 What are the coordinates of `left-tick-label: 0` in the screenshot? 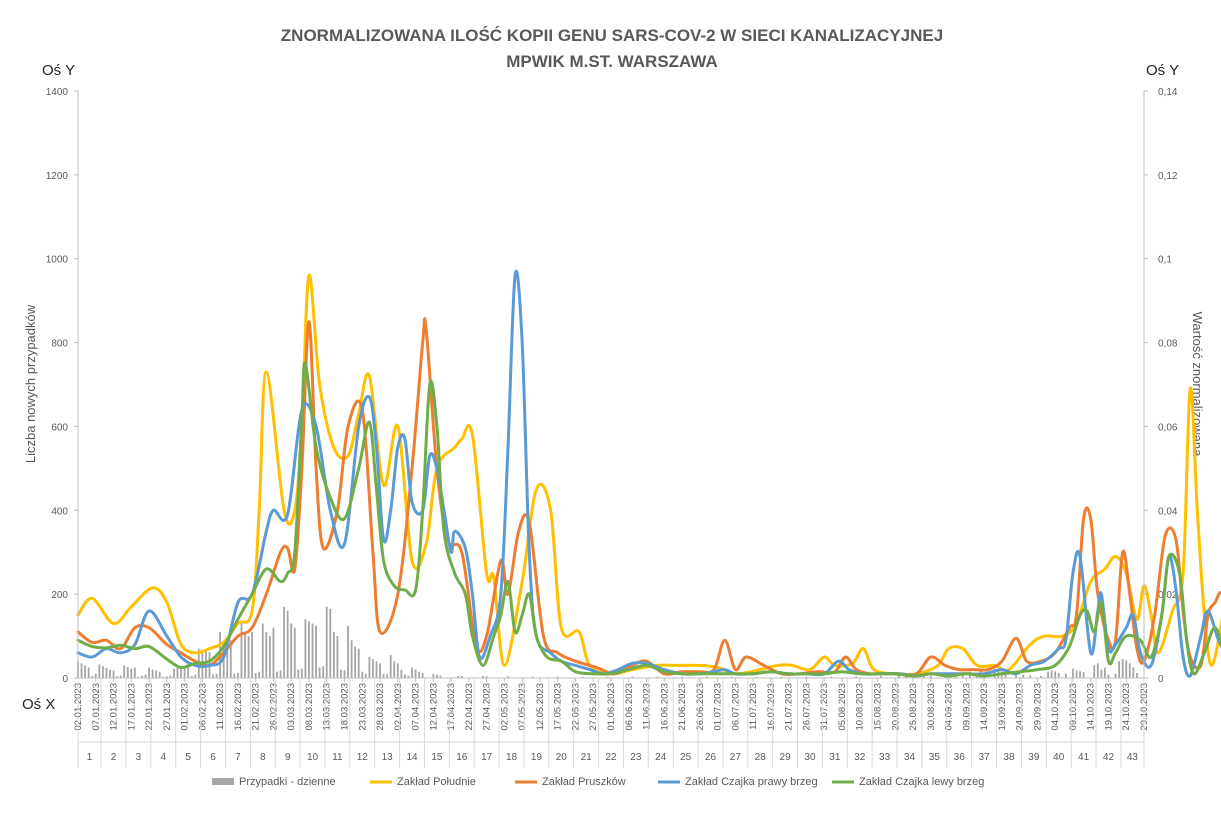 It's located at (65, 679).